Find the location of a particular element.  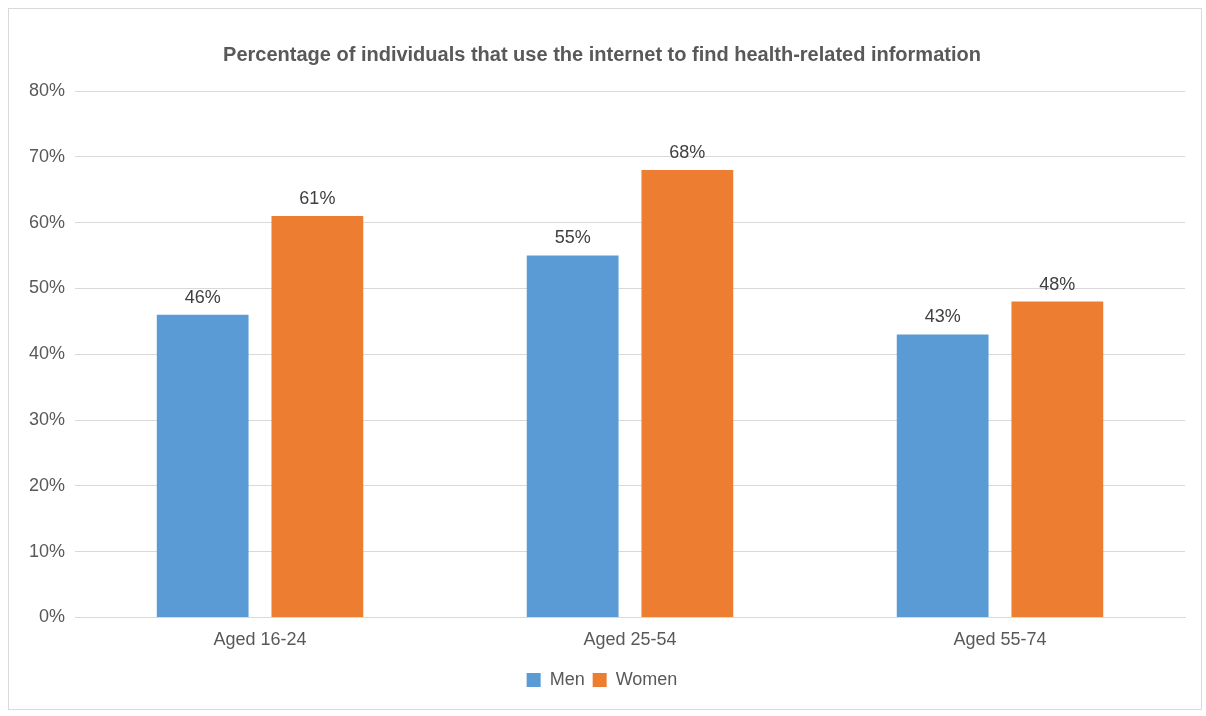

data-label: 61% is located at coordinates (317, 197).